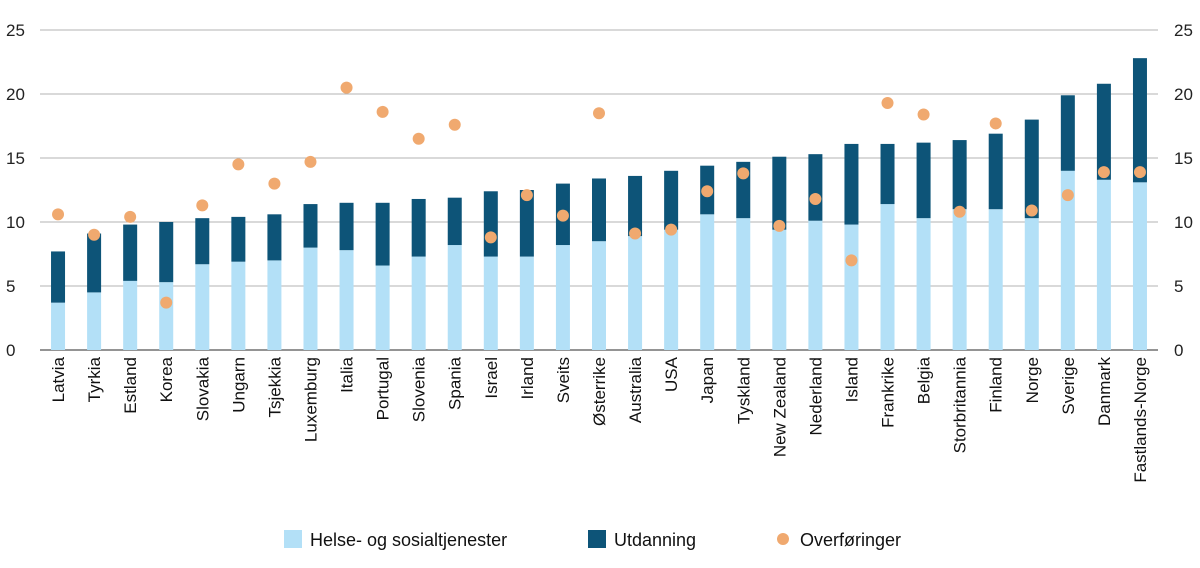 This screenshot has width=1200, height=568. I want to click on dot-transfers-portugal, so click(382, 111).